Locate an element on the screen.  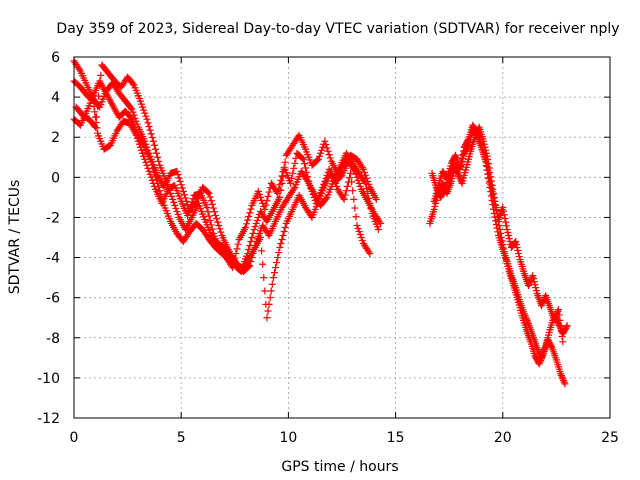
x-axis-label: GPS time / hours is located at coordinates (339, 467).